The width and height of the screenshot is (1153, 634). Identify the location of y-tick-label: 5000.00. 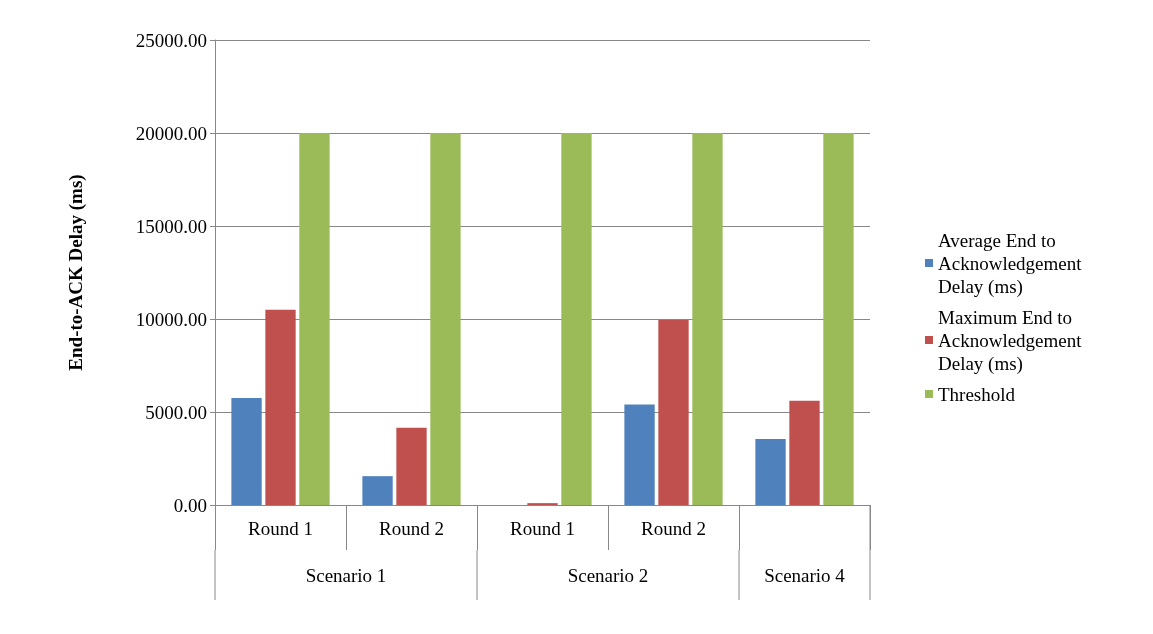
(176, 412).